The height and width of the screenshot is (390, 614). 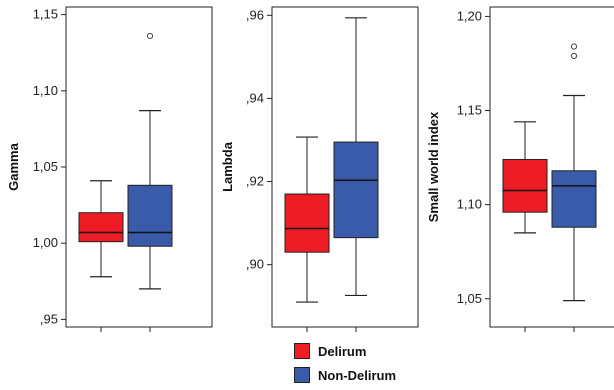 I want to click on y-tick-label: ,90, so click(x=255, y=264).